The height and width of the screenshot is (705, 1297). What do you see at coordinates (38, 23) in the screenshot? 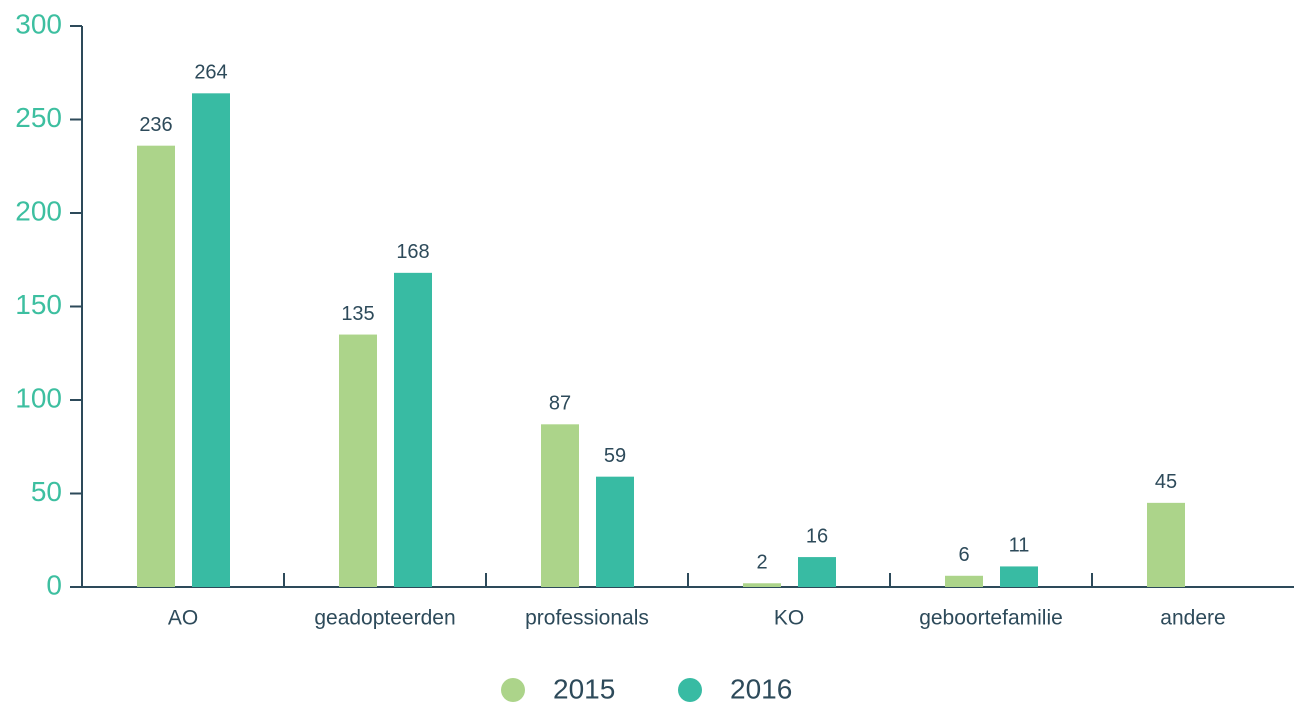
I see `y-tick-label: 300` at bounding box center [38, 23].